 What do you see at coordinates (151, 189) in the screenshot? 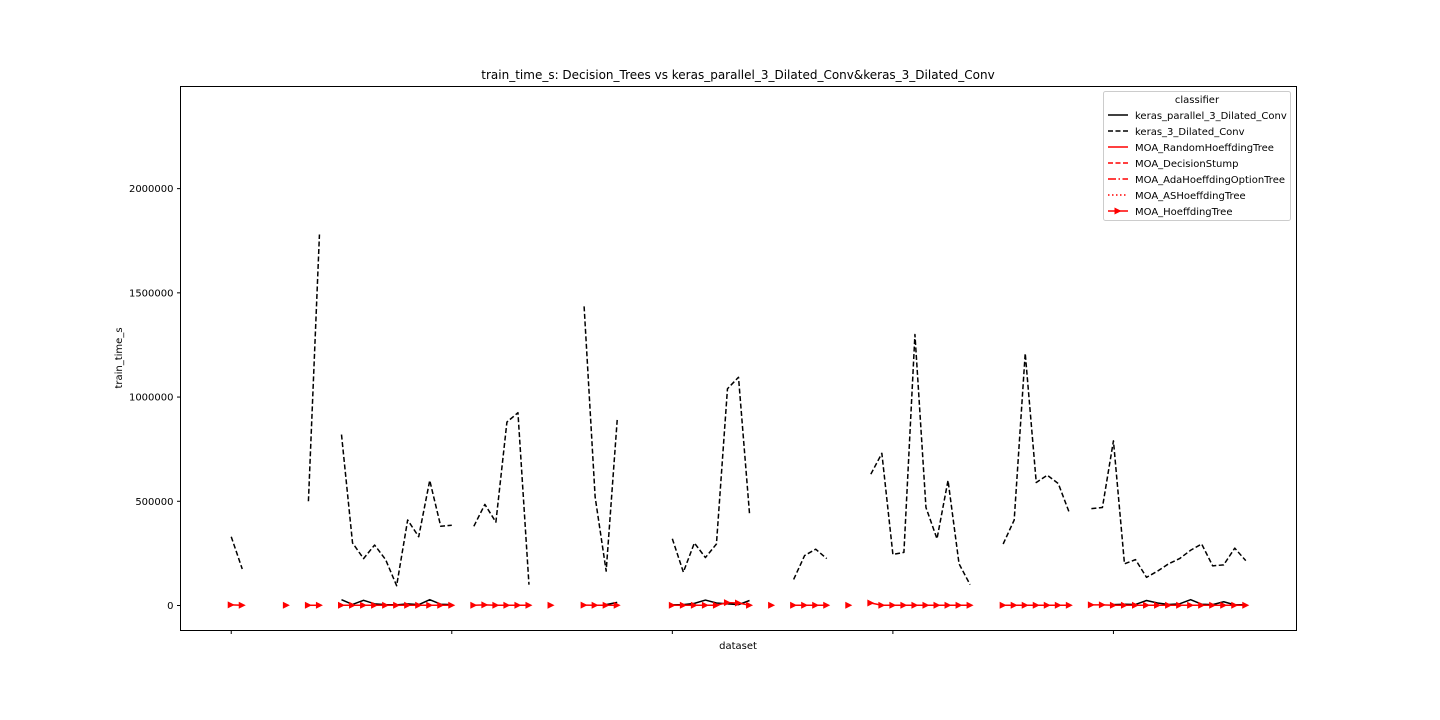
I see `y-tick-label: 2000000` at bounding box center [151, 189].